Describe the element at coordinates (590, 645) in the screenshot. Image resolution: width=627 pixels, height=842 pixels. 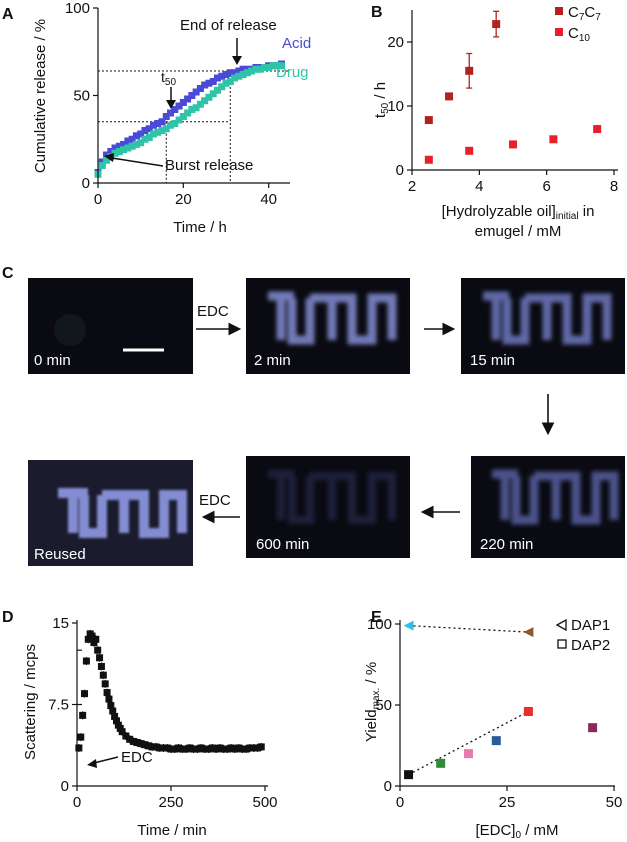
I see `legend-dap2: DAP2` at that location.